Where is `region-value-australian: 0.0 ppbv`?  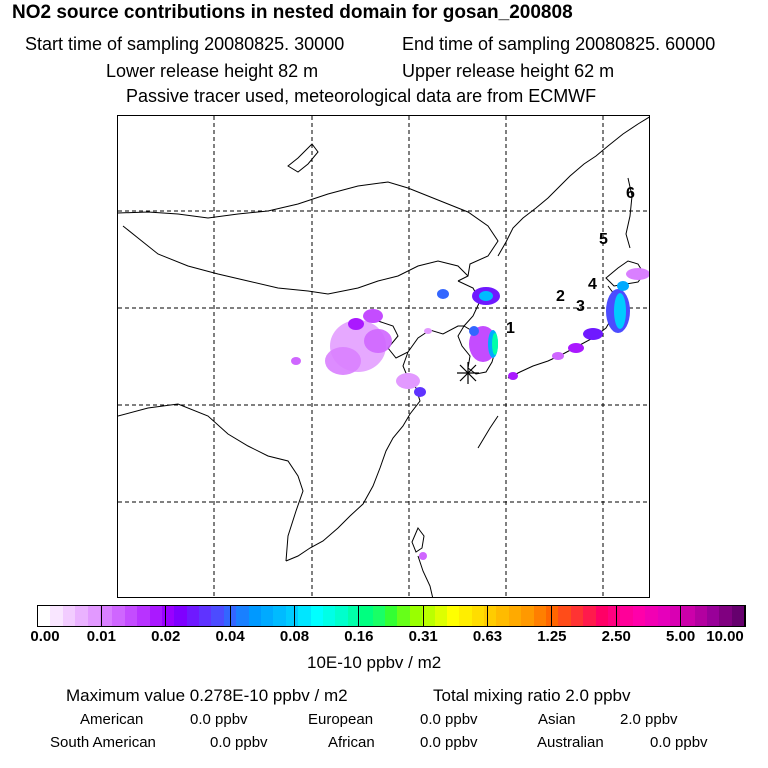
region-value-australian: 0.0 ppbv is located at coordinates (679, 742).